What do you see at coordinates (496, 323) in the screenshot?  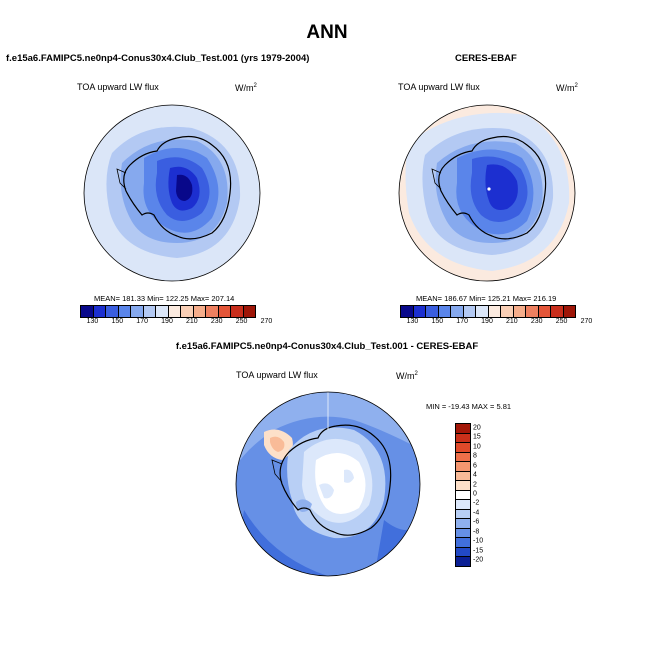 I see `obs-colorbar-labels: 130 150 170 190 210 230 250 270` at bounding box center [496, 323].